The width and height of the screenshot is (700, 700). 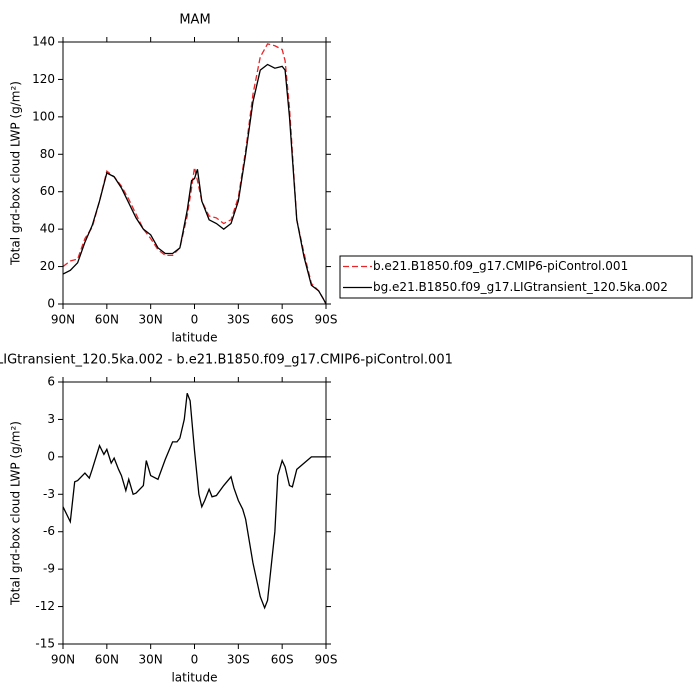 I want to click on legend-box, so click(x=516, y=277).